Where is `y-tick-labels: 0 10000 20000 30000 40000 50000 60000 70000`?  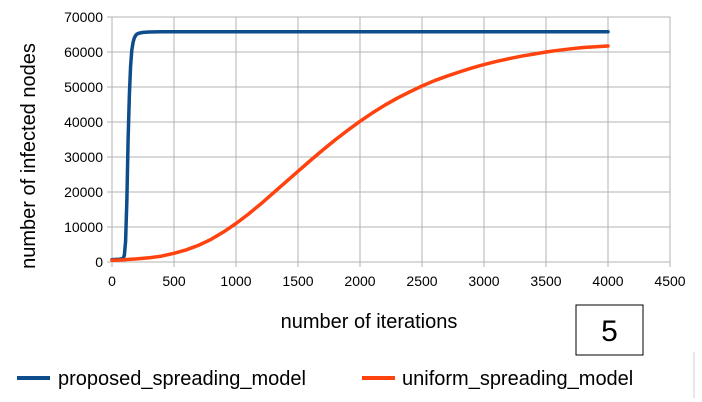
y-tick-labels: 0 10000 20000 30000 40000 50000 60000 70000 is located at coordinates (83, 139).